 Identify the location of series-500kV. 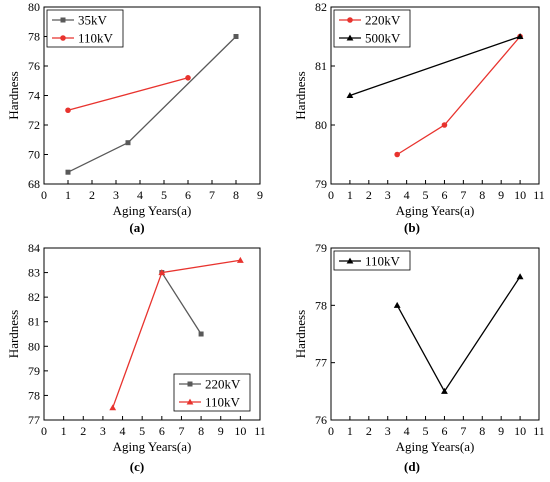
(435, 66).